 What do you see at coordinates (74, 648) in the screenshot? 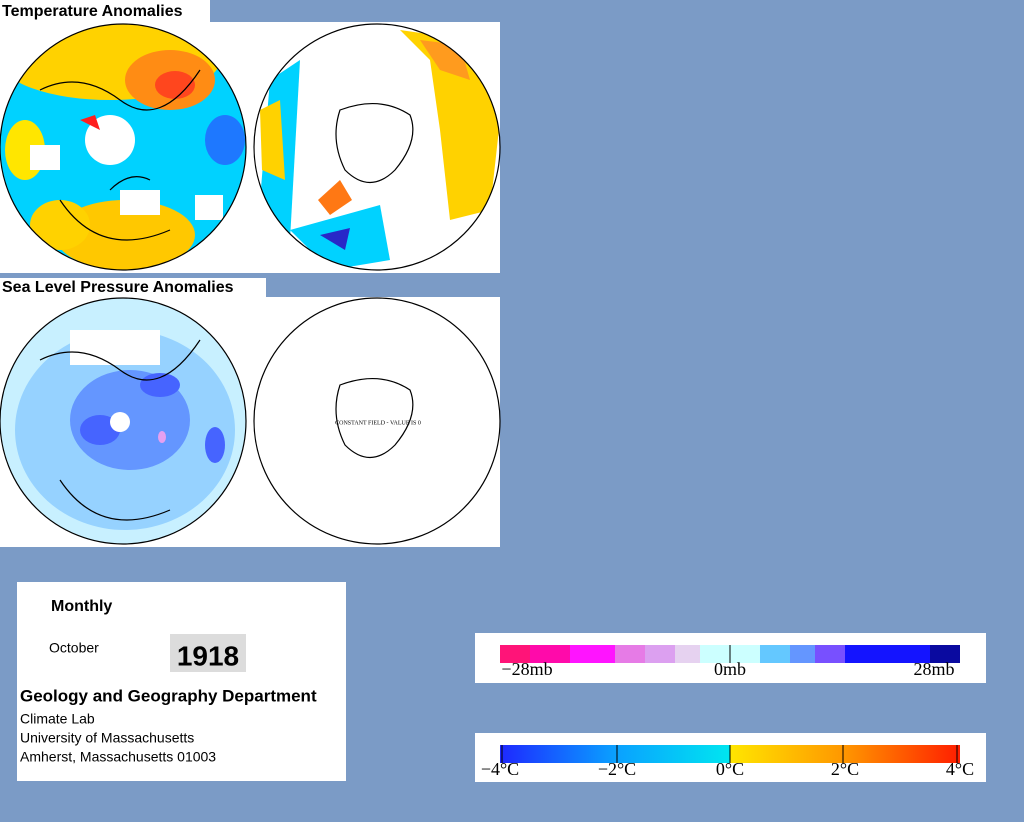
I see `month: October` at bounding box center [74, 648].